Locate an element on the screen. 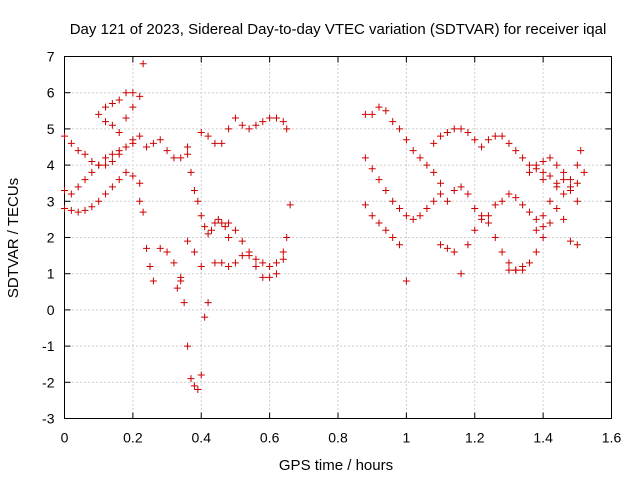 This screenshot has height=480, width=640. x-tick-label: 1.2 is located at coordinates (475, 438).